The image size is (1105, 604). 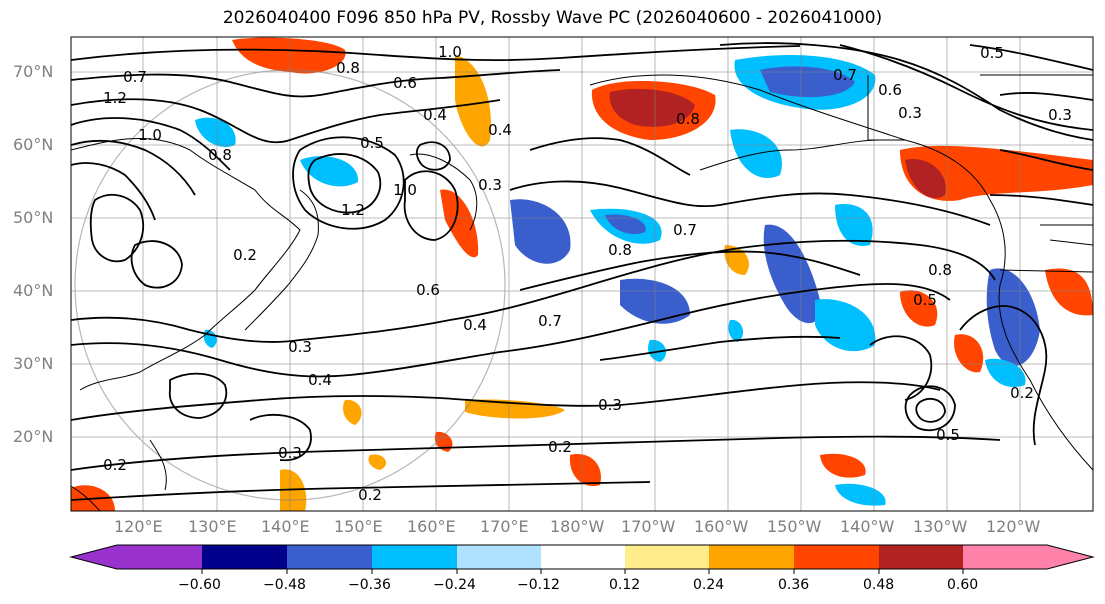 I want to click on colorbar, so click(x=582, y=559).